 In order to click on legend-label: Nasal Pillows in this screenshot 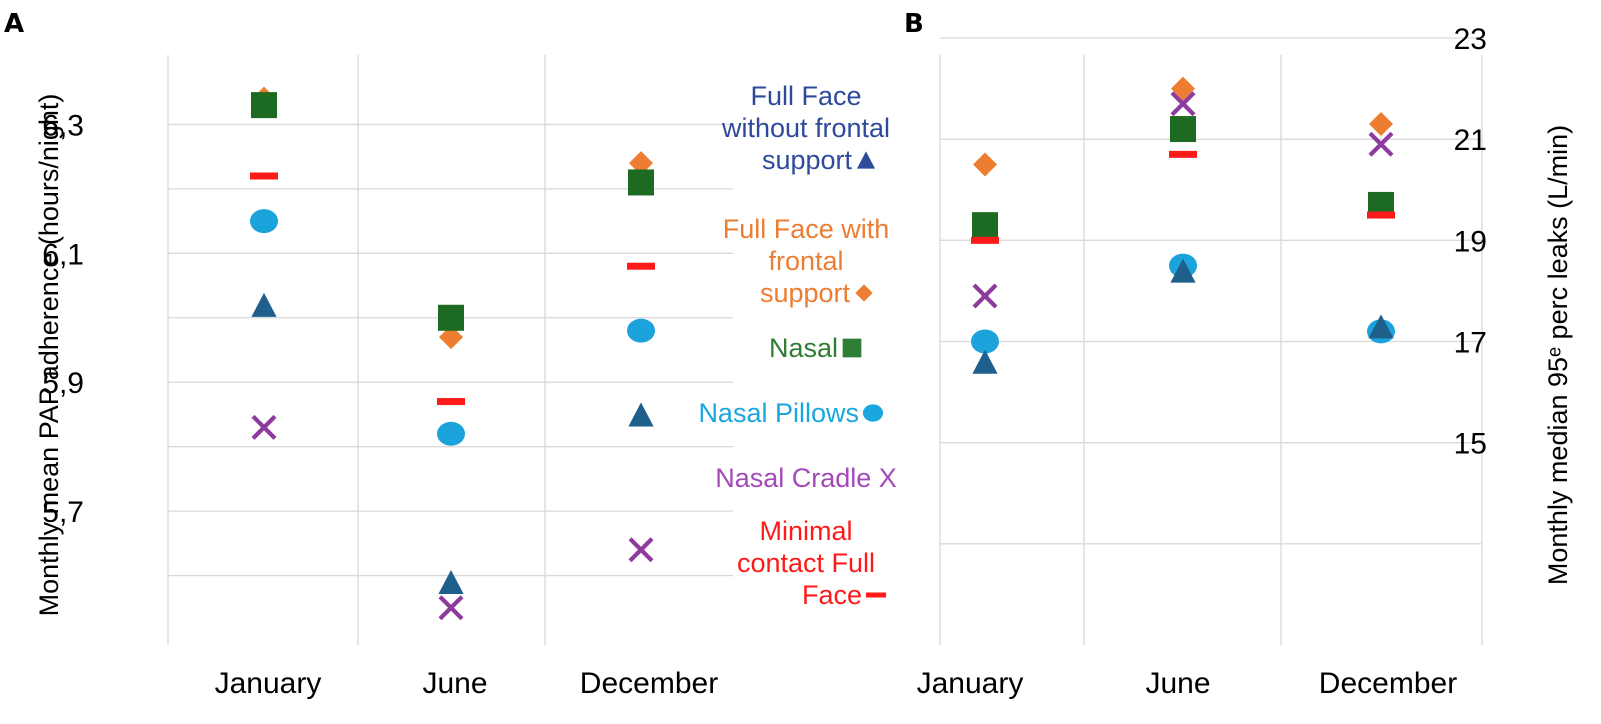, I will do `click(778, 413)`.